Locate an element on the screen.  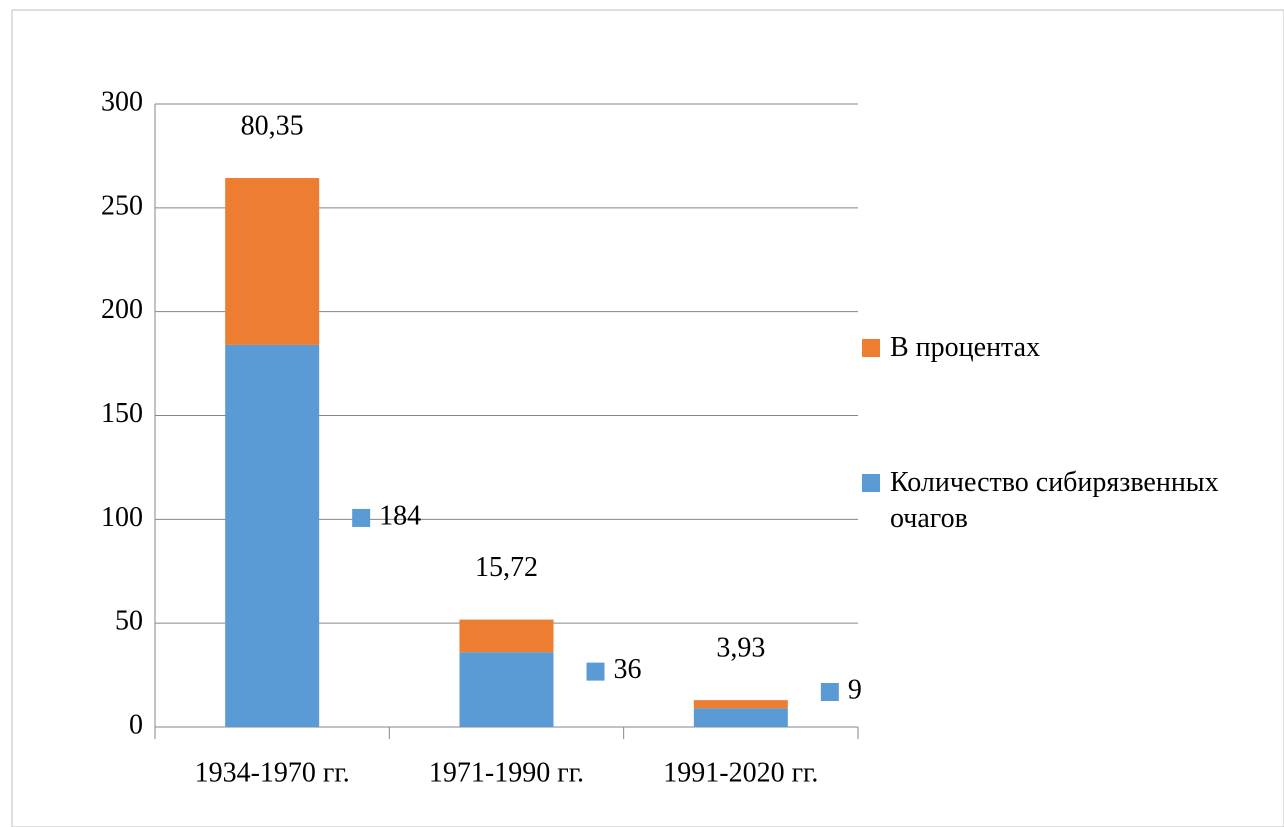
data-label: 184 is located at coordinates (400, 515).